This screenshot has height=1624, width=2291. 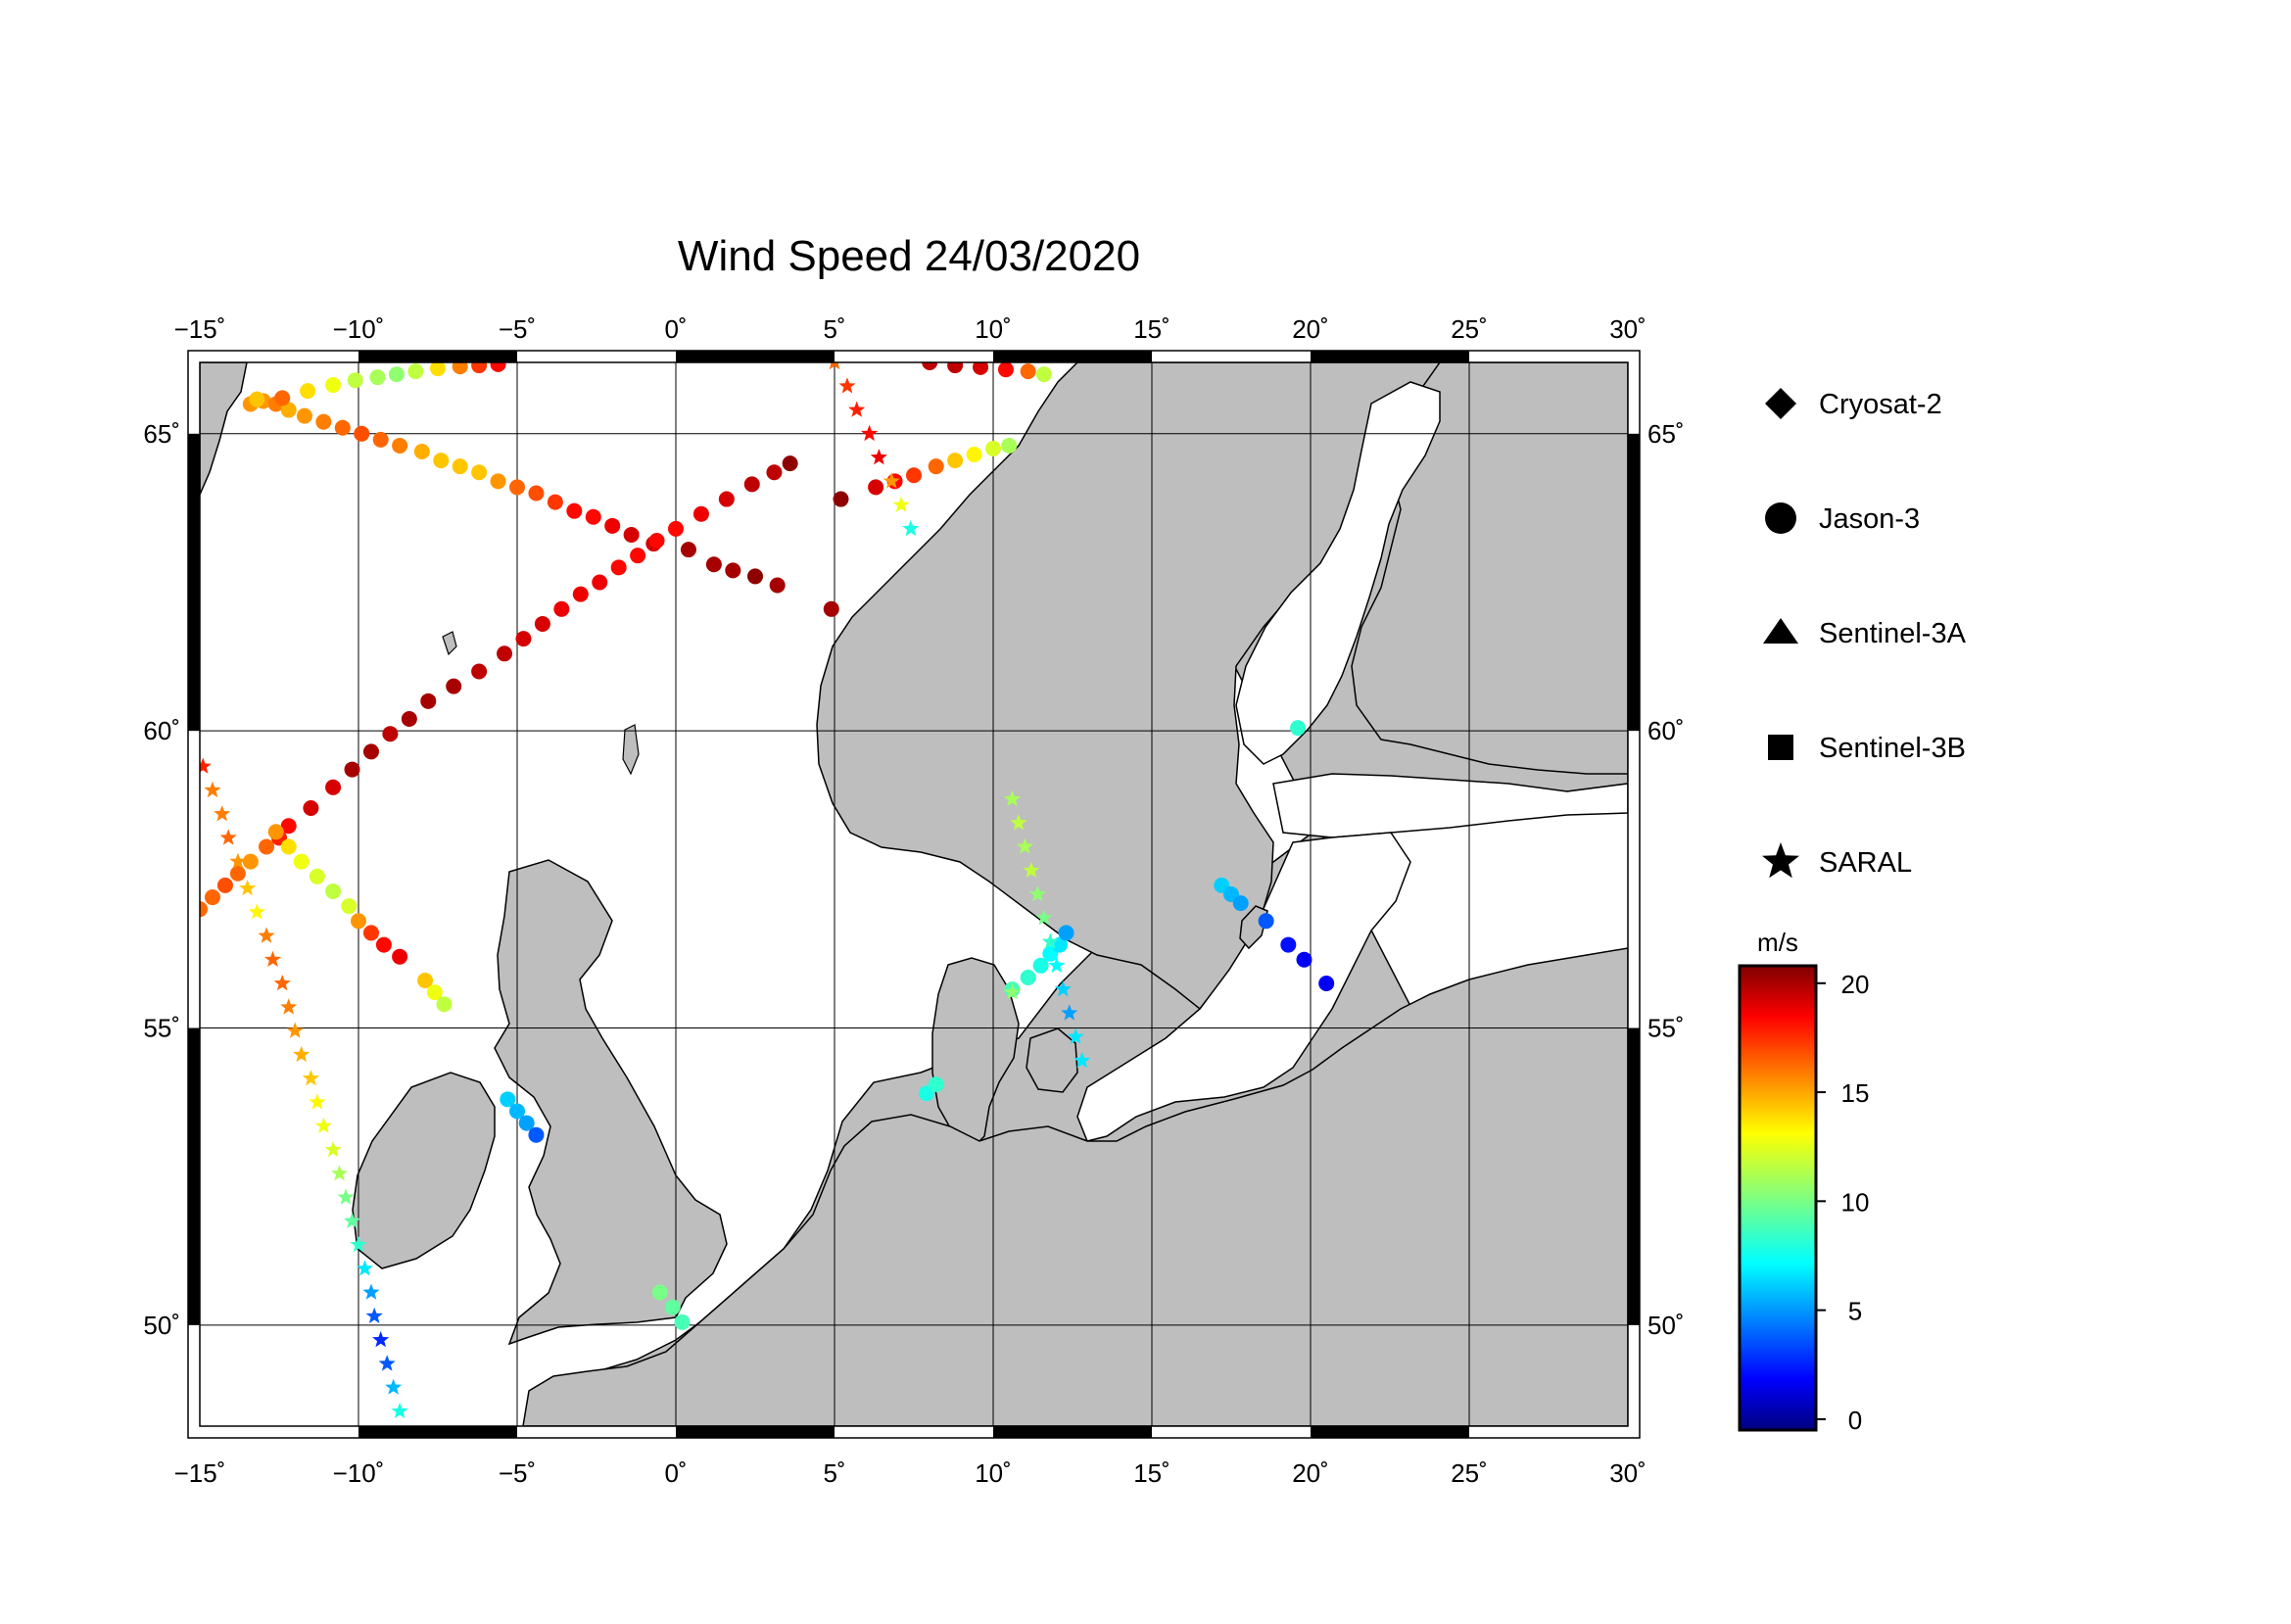 I want to click on square-icon, so click(x=1780, y=747).